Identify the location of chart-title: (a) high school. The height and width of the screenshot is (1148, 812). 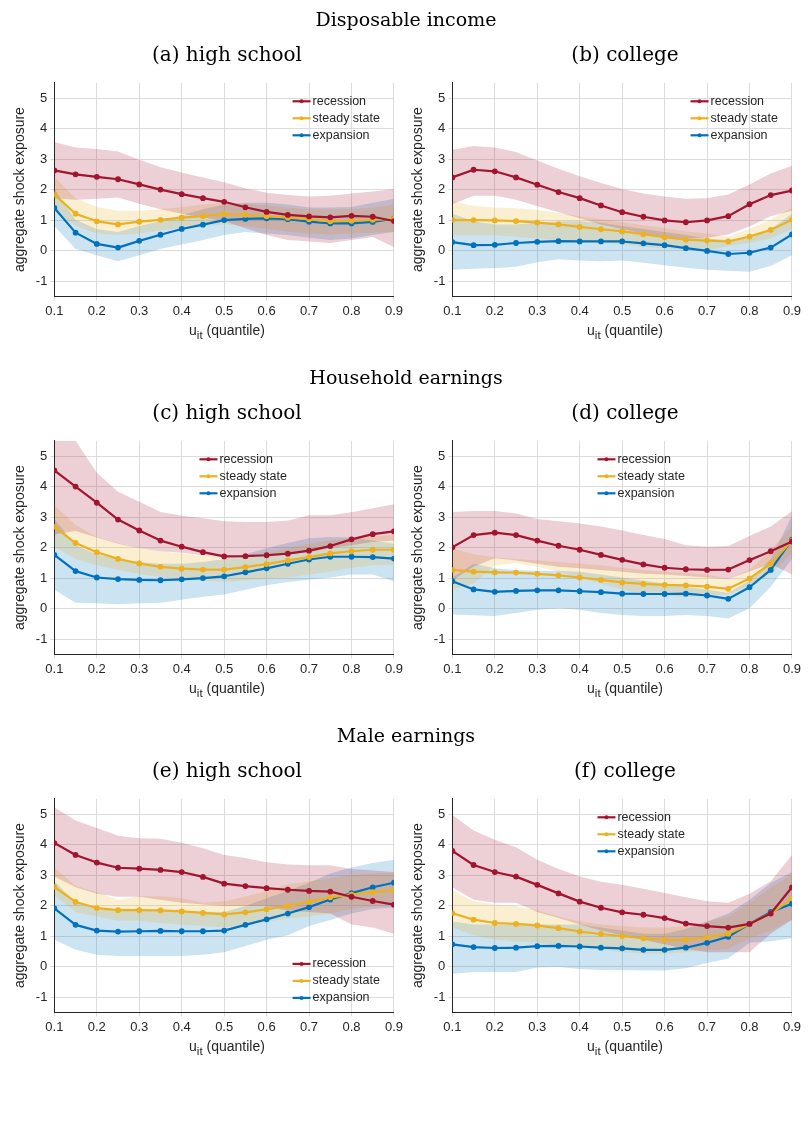
(227, 55).